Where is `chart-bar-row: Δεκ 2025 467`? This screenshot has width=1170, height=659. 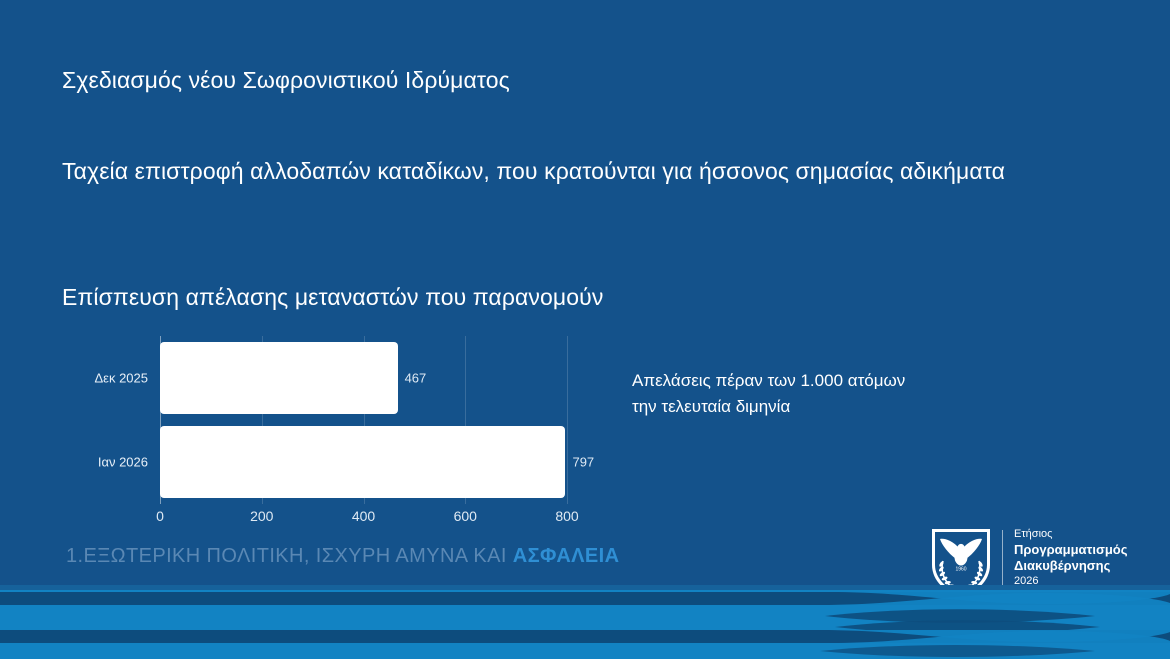
chart-bar-row: Δεκ 2025 467 is located at coordinates (330, 378).